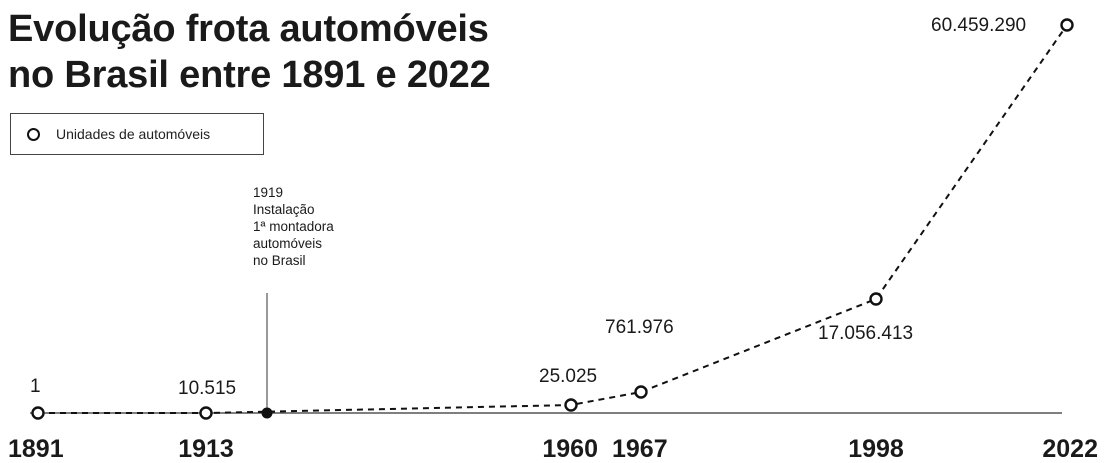 This screenshot has height=463, width=1106. What do you see at coordinates (206, 449) in the screenshot?
I see `x-tick-label: 1913` at bounding box center [206, 449].